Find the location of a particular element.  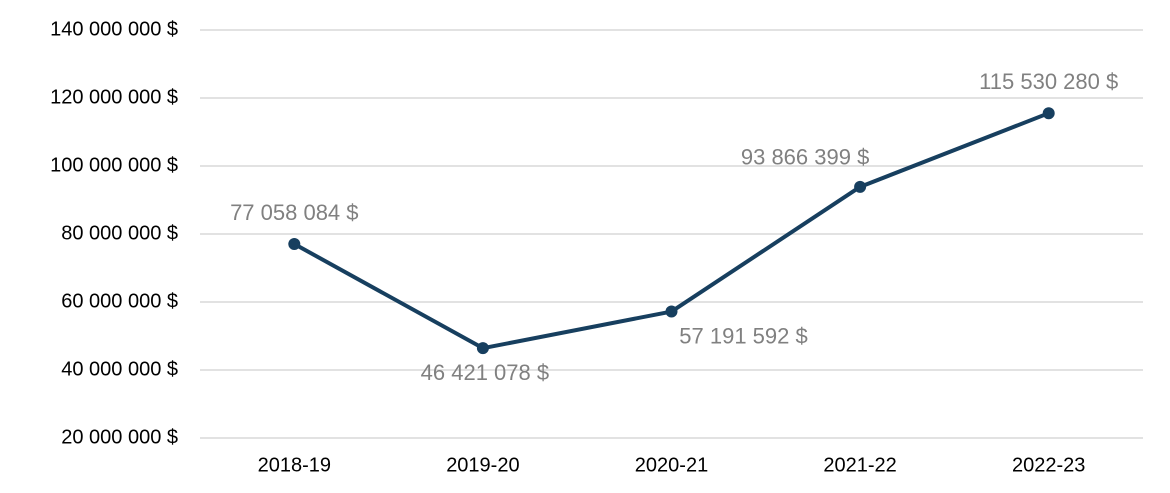

value-label: 57 191 592 $ is located at coordinates (743, 335).